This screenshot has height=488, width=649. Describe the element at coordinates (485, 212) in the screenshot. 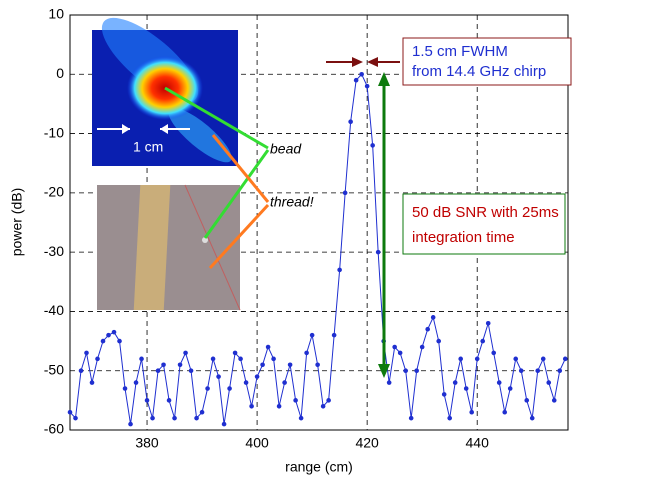

I see `annotation: 50 dB SNR with 25ms` at that location.